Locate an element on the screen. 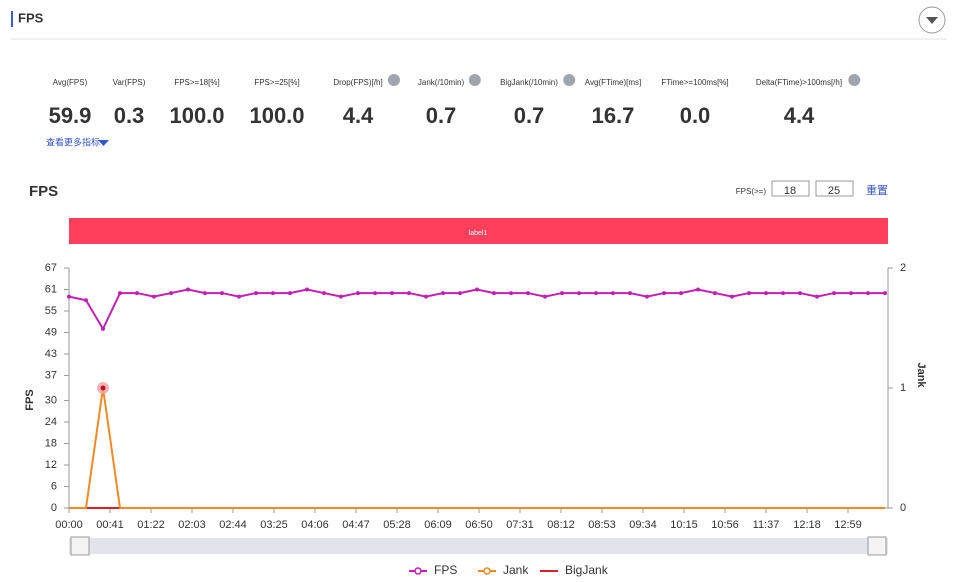 Image resolution: width=959 pixels, height=582 pixels. x-tick-label: 10:15 is located at coordinates (684, 525).